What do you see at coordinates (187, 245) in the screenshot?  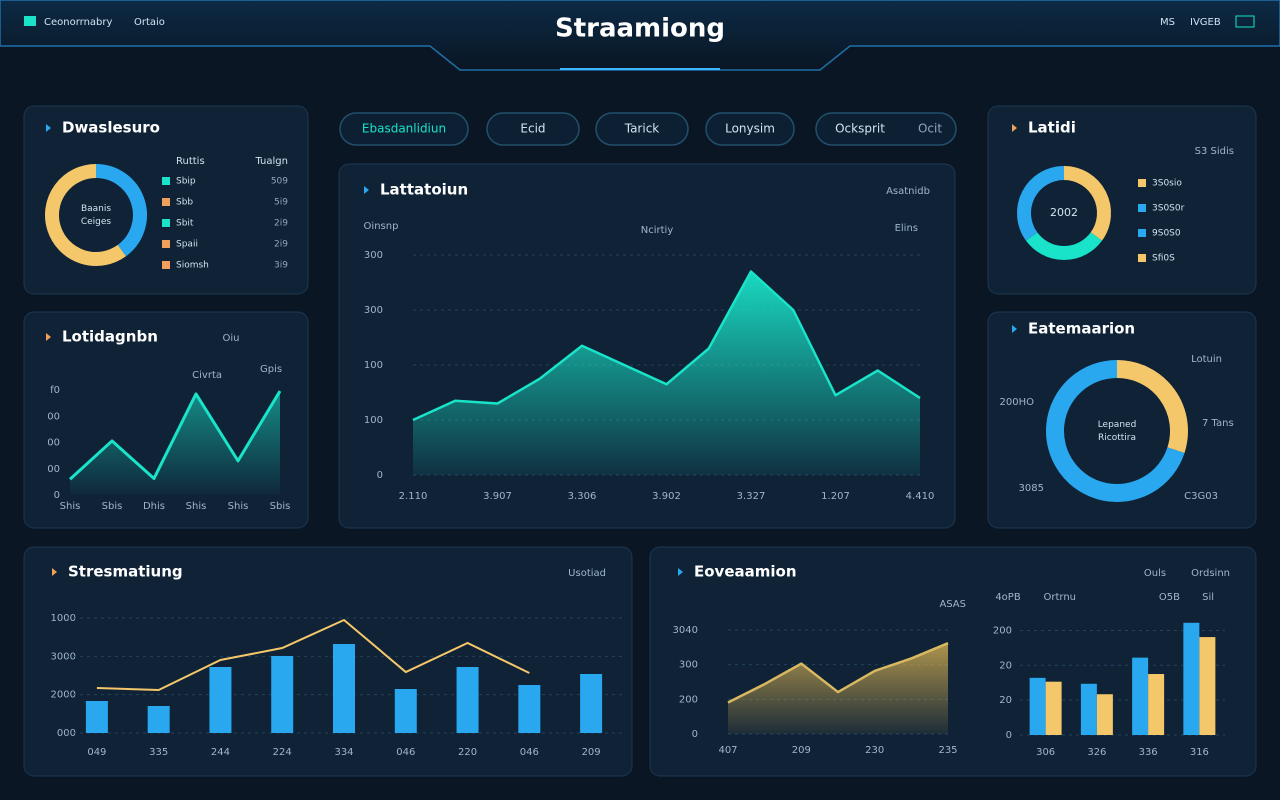 I see `legend-label: Spaii` at bounding box center [187, 245].